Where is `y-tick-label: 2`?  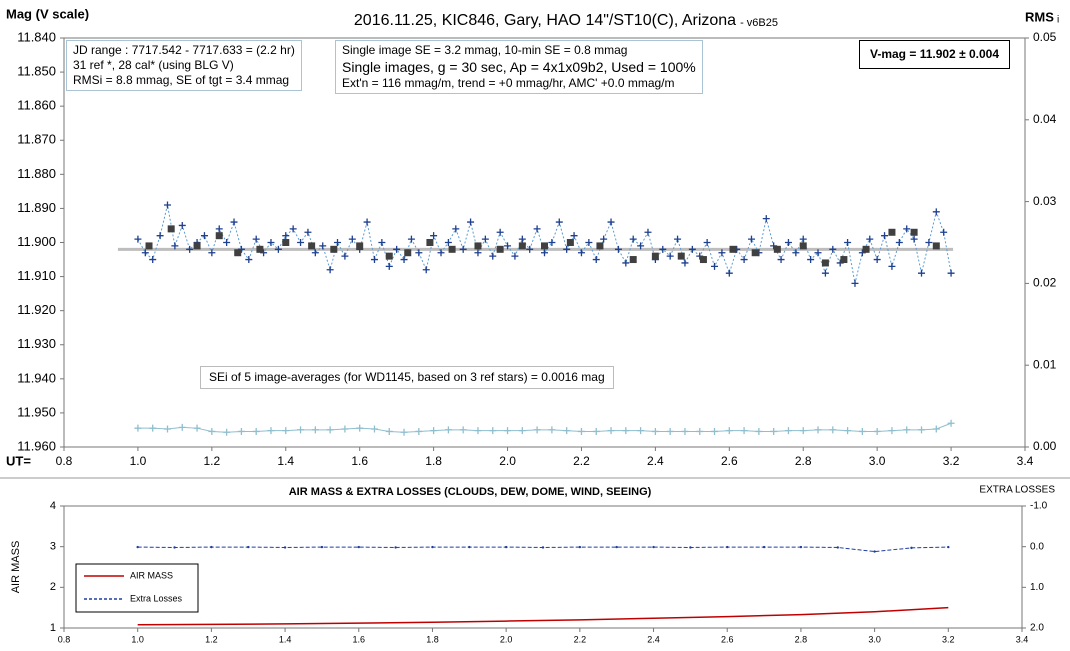 y-tick-label: 2 is located at coordinates (53, 587).